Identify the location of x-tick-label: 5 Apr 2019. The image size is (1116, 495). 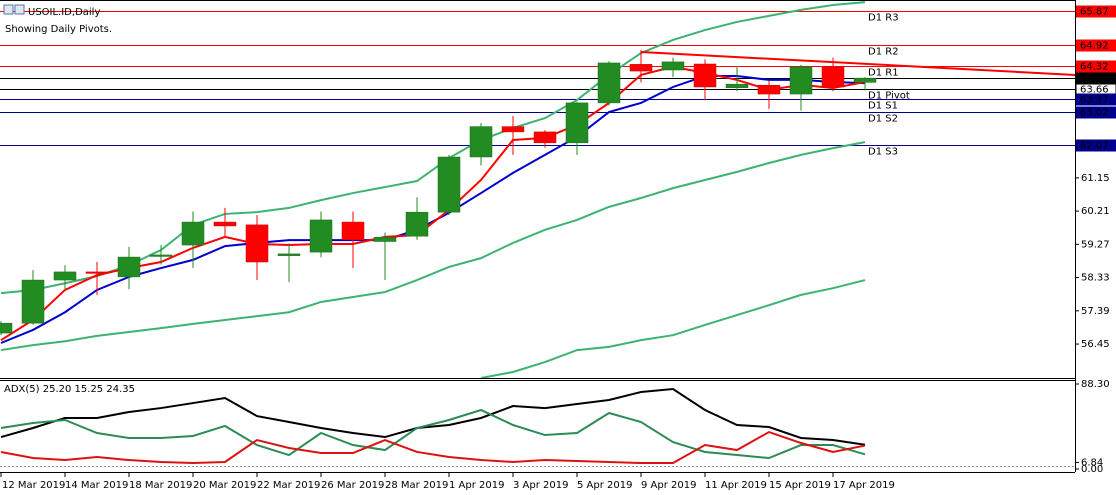
(604, 485).